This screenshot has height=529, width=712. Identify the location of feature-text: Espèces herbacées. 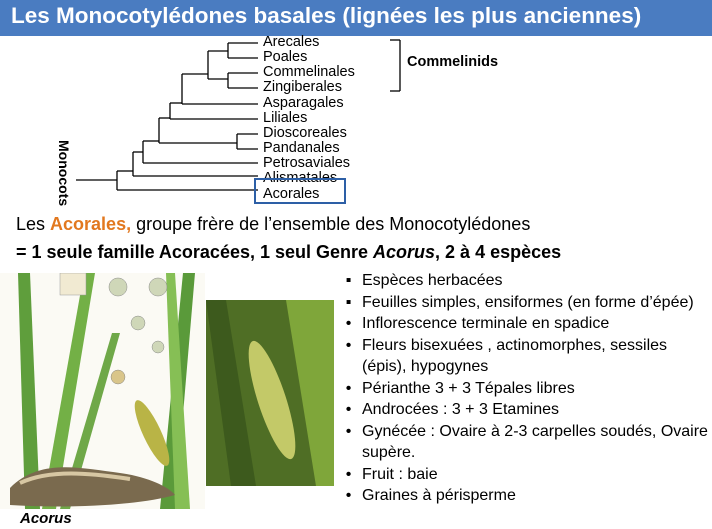
(432, 280).